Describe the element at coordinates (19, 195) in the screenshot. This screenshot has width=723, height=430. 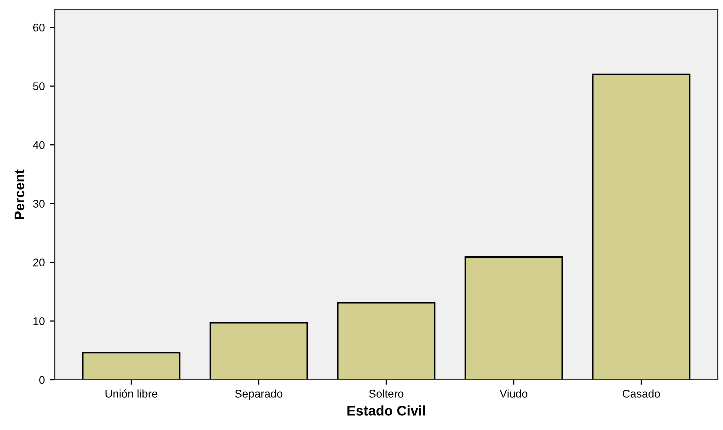
I see `y-axis-title: Percent` at that location.